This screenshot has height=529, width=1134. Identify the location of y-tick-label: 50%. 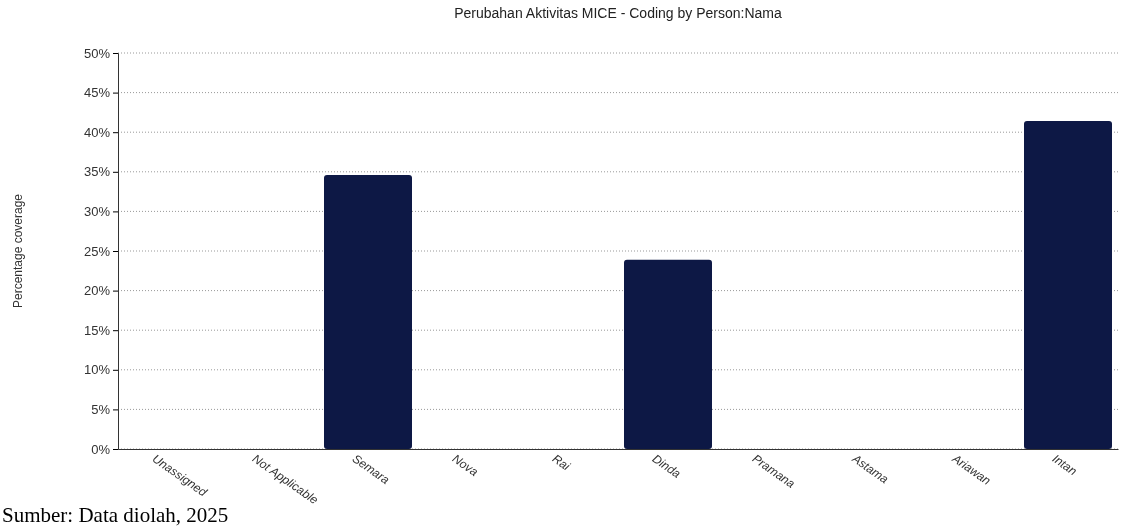
(97, 53).